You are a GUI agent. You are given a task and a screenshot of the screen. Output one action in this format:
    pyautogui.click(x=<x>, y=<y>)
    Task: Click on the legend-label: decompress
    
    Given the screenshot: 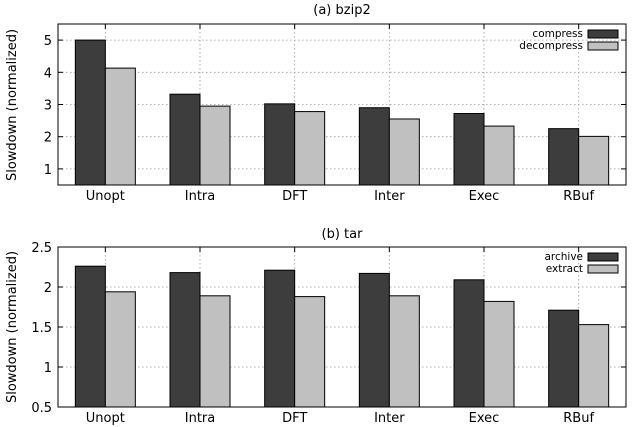 What is the action you would take?
    pyautogui.click(x=551, y=46)
    